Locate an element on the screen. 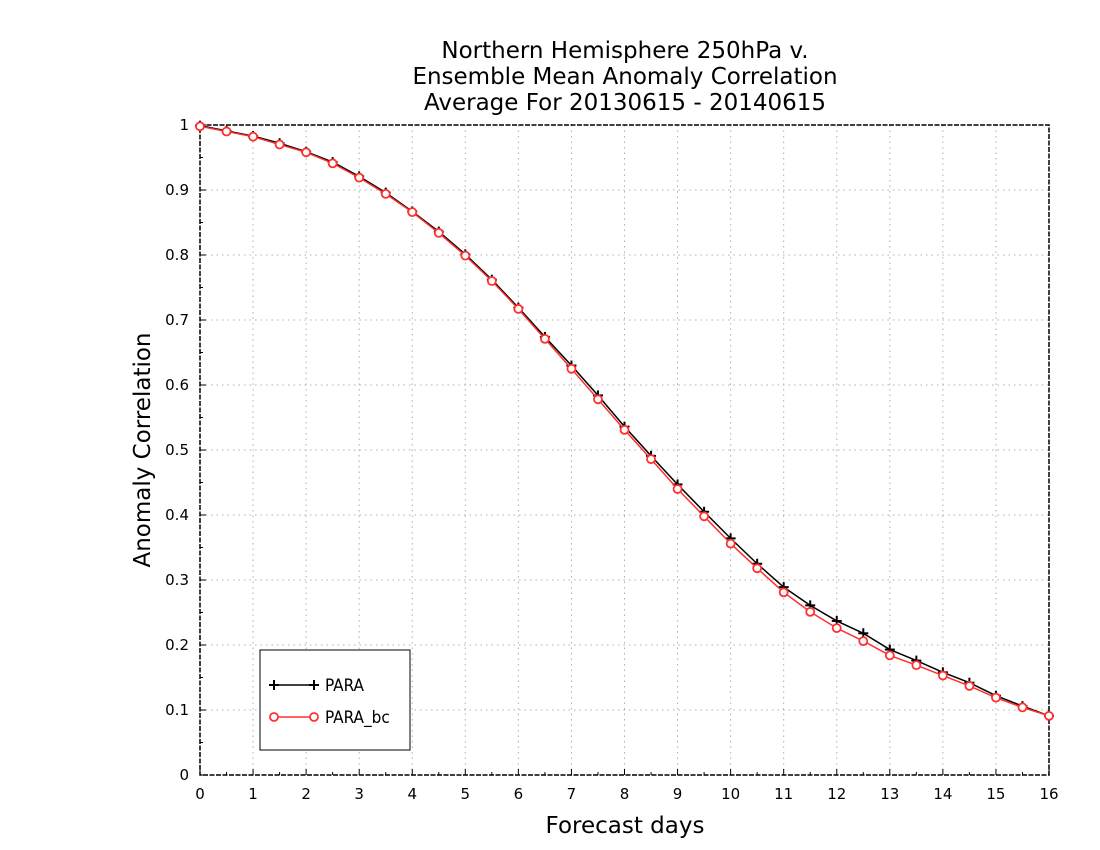 The width and height of the screenshot is (1100, 850). x-tick-label: 16 is located at coordinates (1048, 794).